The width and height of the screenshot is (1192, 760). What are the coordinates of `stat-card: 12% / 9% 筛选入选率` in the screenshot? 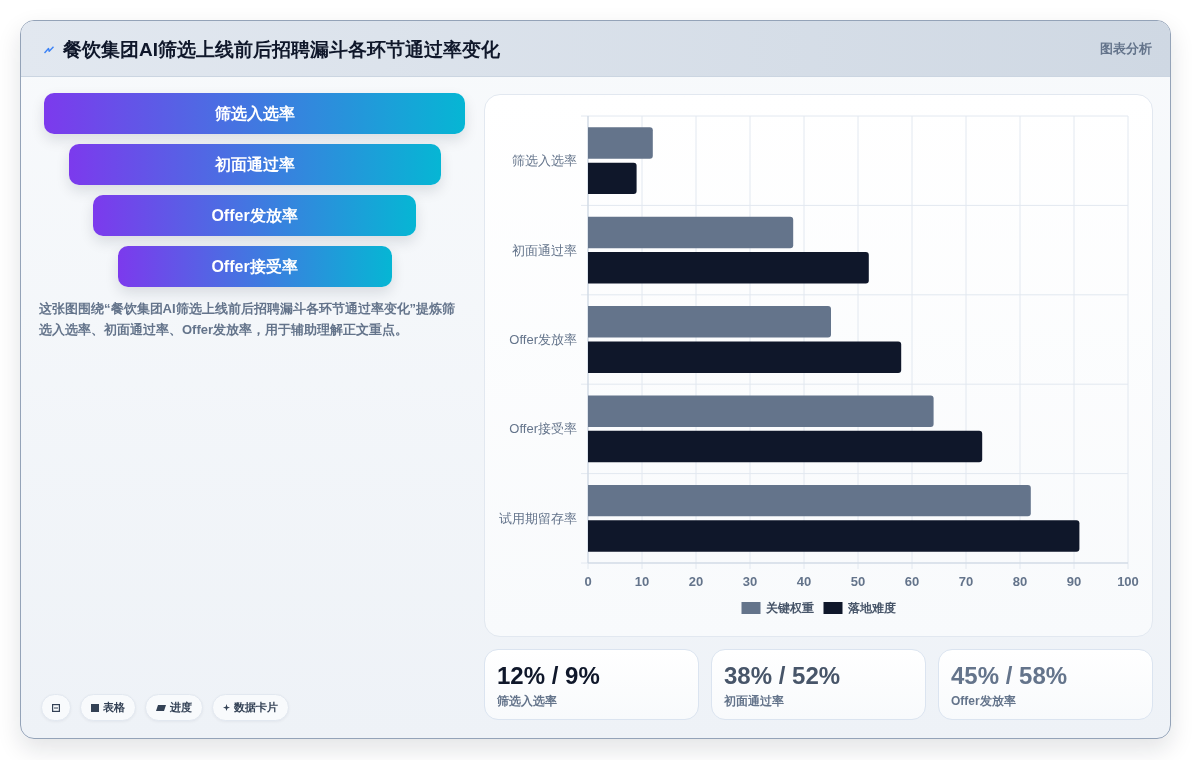 It's located at (591, 684).